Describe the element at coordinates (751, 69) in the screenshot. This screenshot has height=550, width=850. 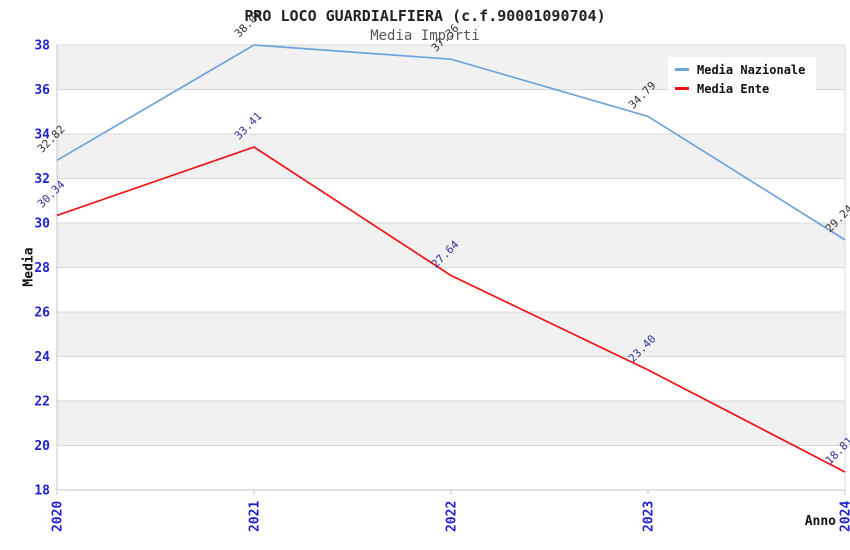
I see `legend-label-nazionale: Media Nazionale` at that location.